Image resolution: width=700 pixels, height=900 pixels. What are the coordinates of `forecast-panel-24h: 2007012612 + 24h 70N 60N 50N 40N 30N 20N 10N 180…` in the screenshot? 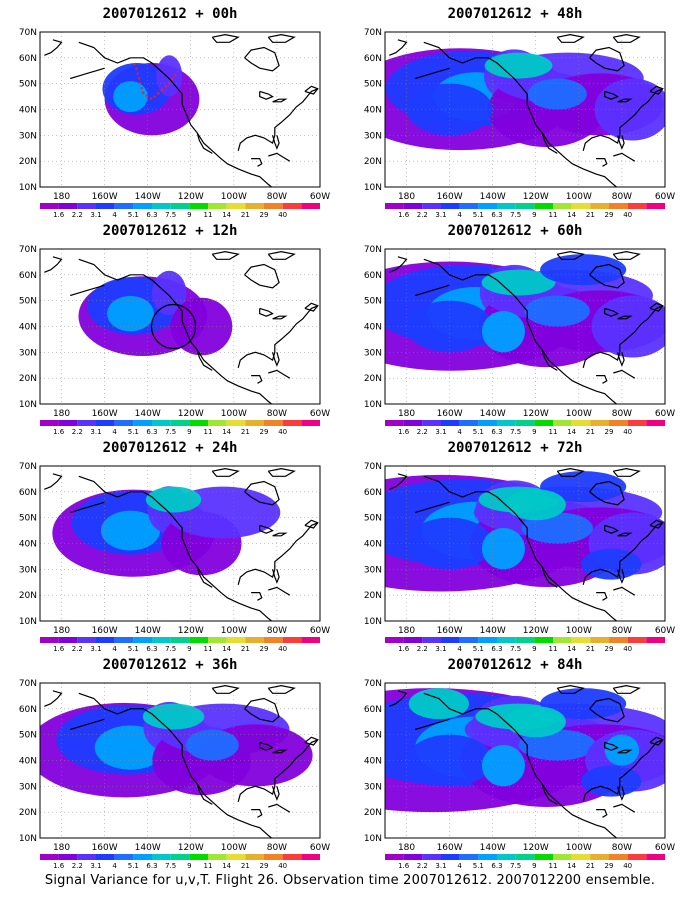 It's located at (170, 544).